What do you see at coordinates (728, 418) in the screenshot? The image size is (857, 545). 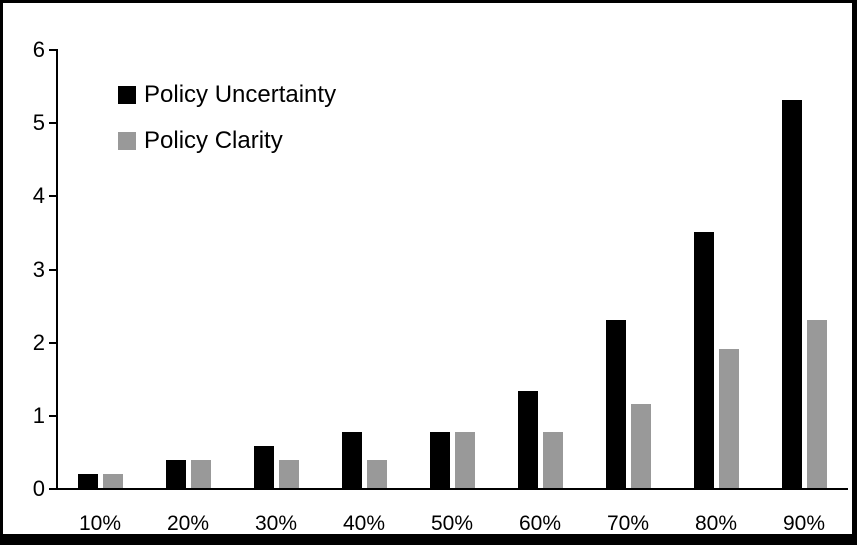 I see `bar-policy-clarity-80%` at bounding box center [728, 418].